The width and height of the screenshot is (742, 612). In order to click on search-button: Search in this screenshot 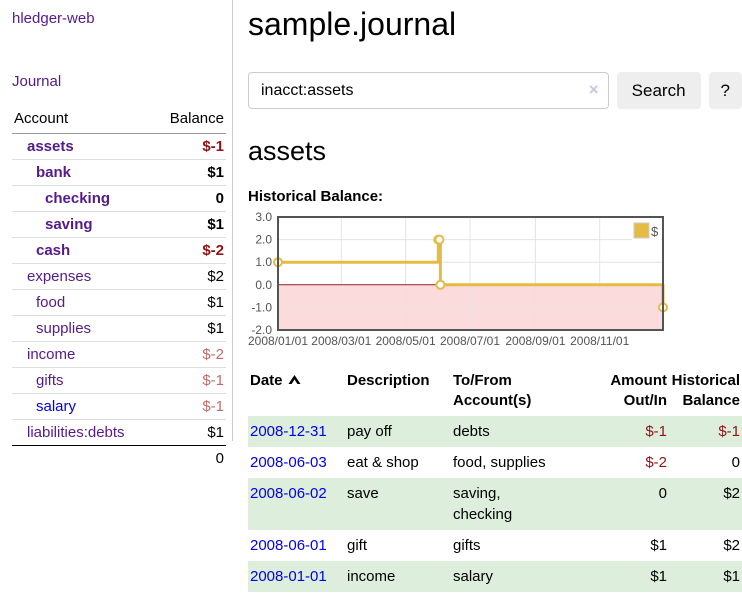, I will do `click(658, 90)`.